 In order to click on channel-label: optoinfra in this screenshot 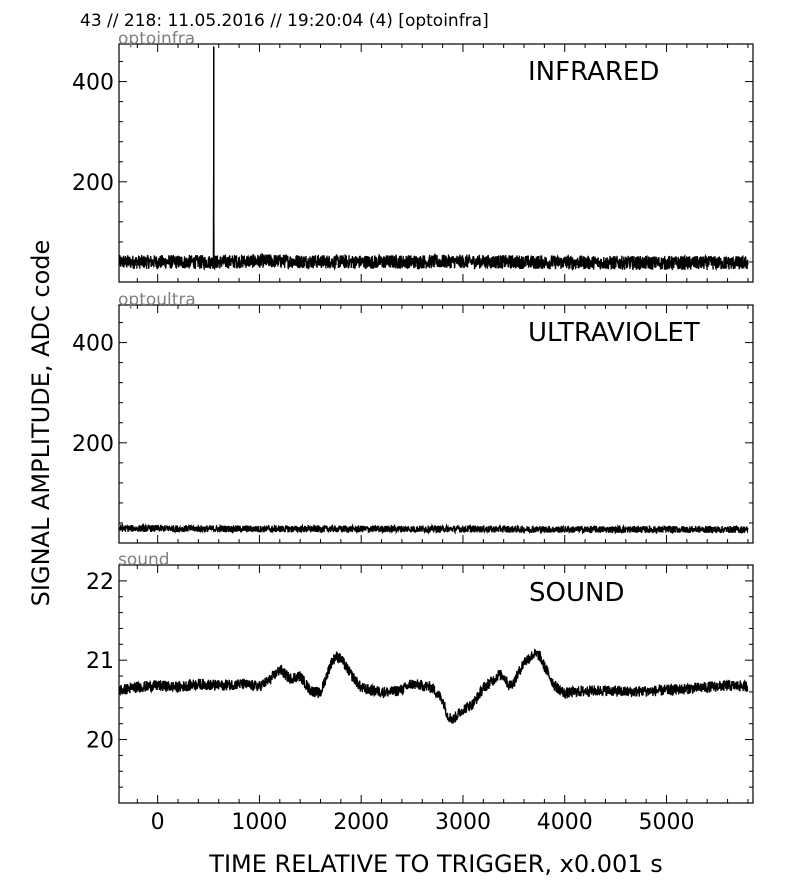, I will do `click(156, 39)`.